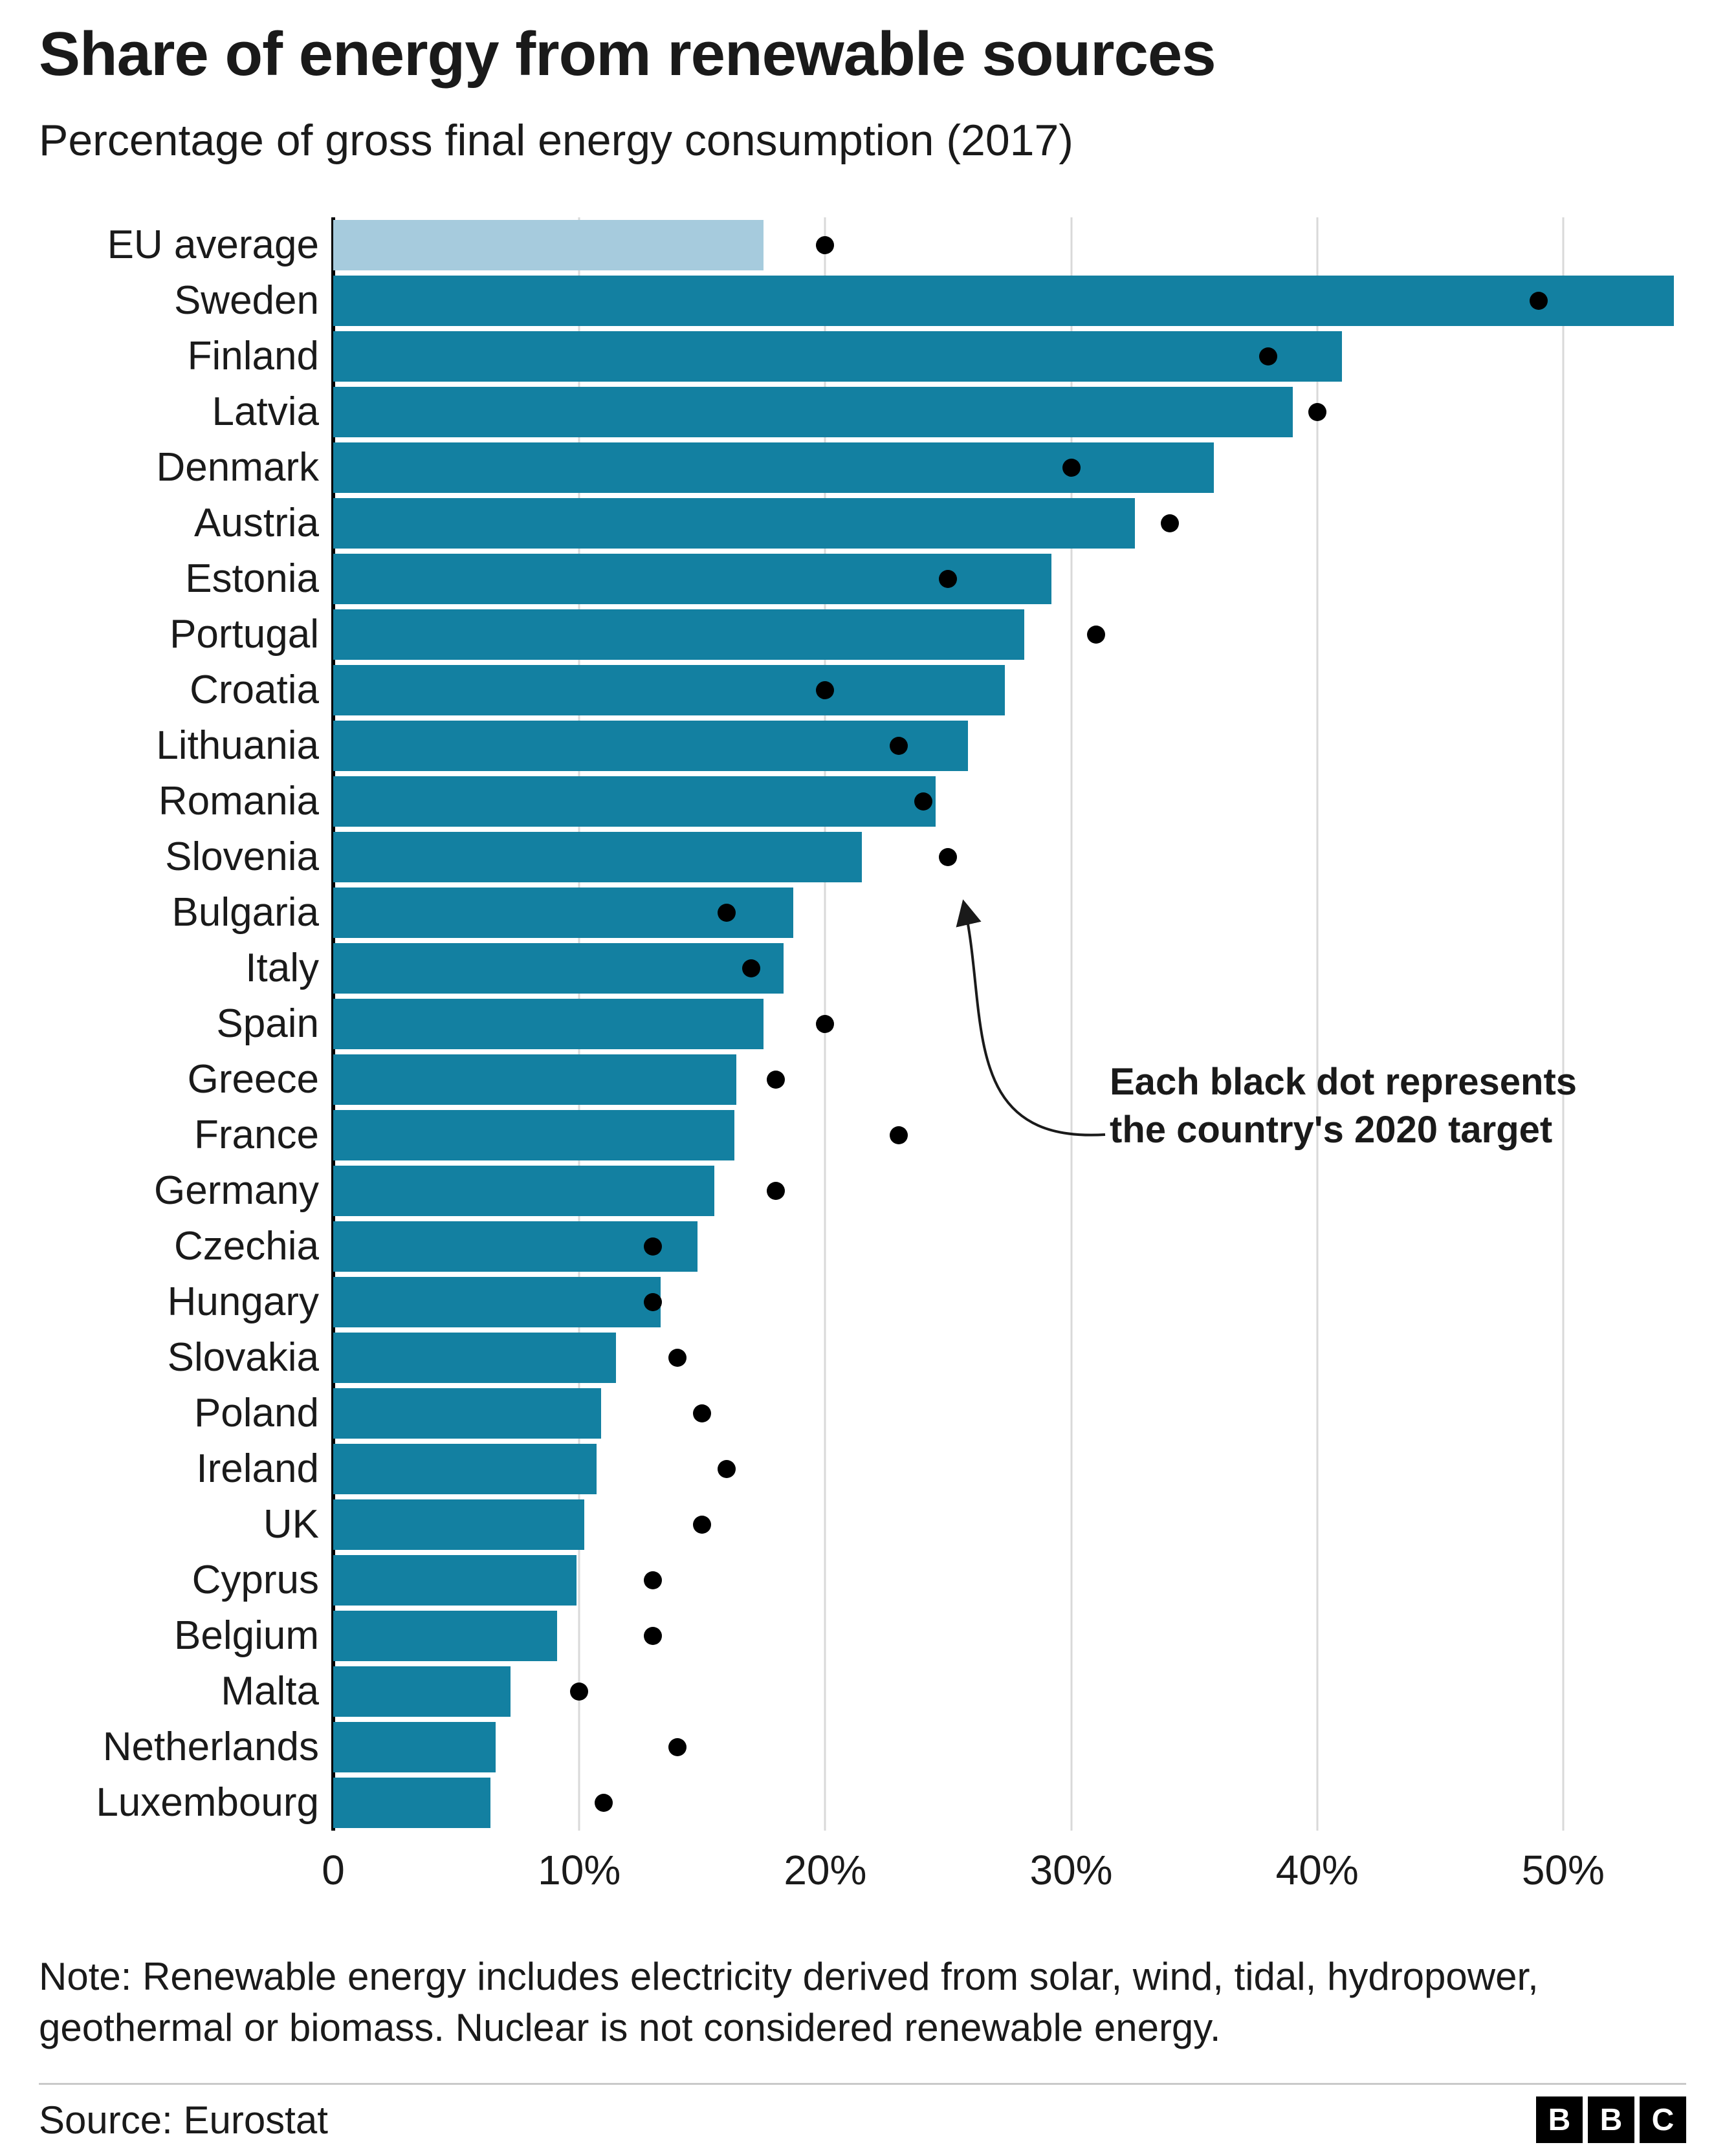 Image resolution: width=1725 pixels, height=2156 pixels. Describe the element at coordinates (246, 1636) in the screenshot. I see `row-label: Belgium` at that location.